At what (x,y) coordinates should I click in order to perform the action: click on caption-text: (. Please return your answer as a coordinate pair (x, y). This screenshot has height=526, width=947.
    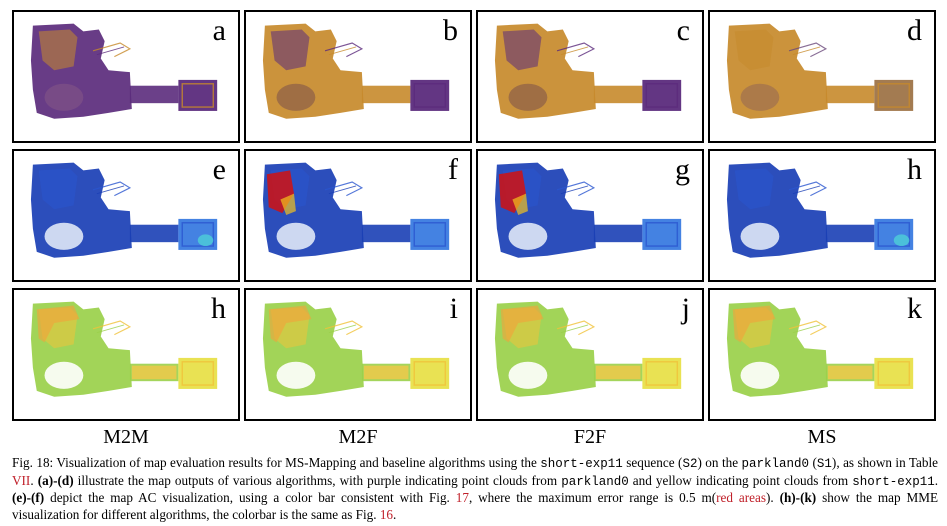
    Looking at the image, I should click on (813, 462).